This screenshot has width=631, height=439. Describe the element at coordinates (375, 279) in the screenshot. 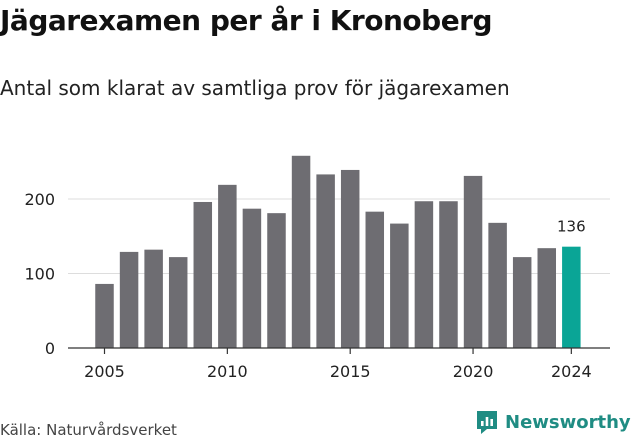

I see `bar-2016` at that location.